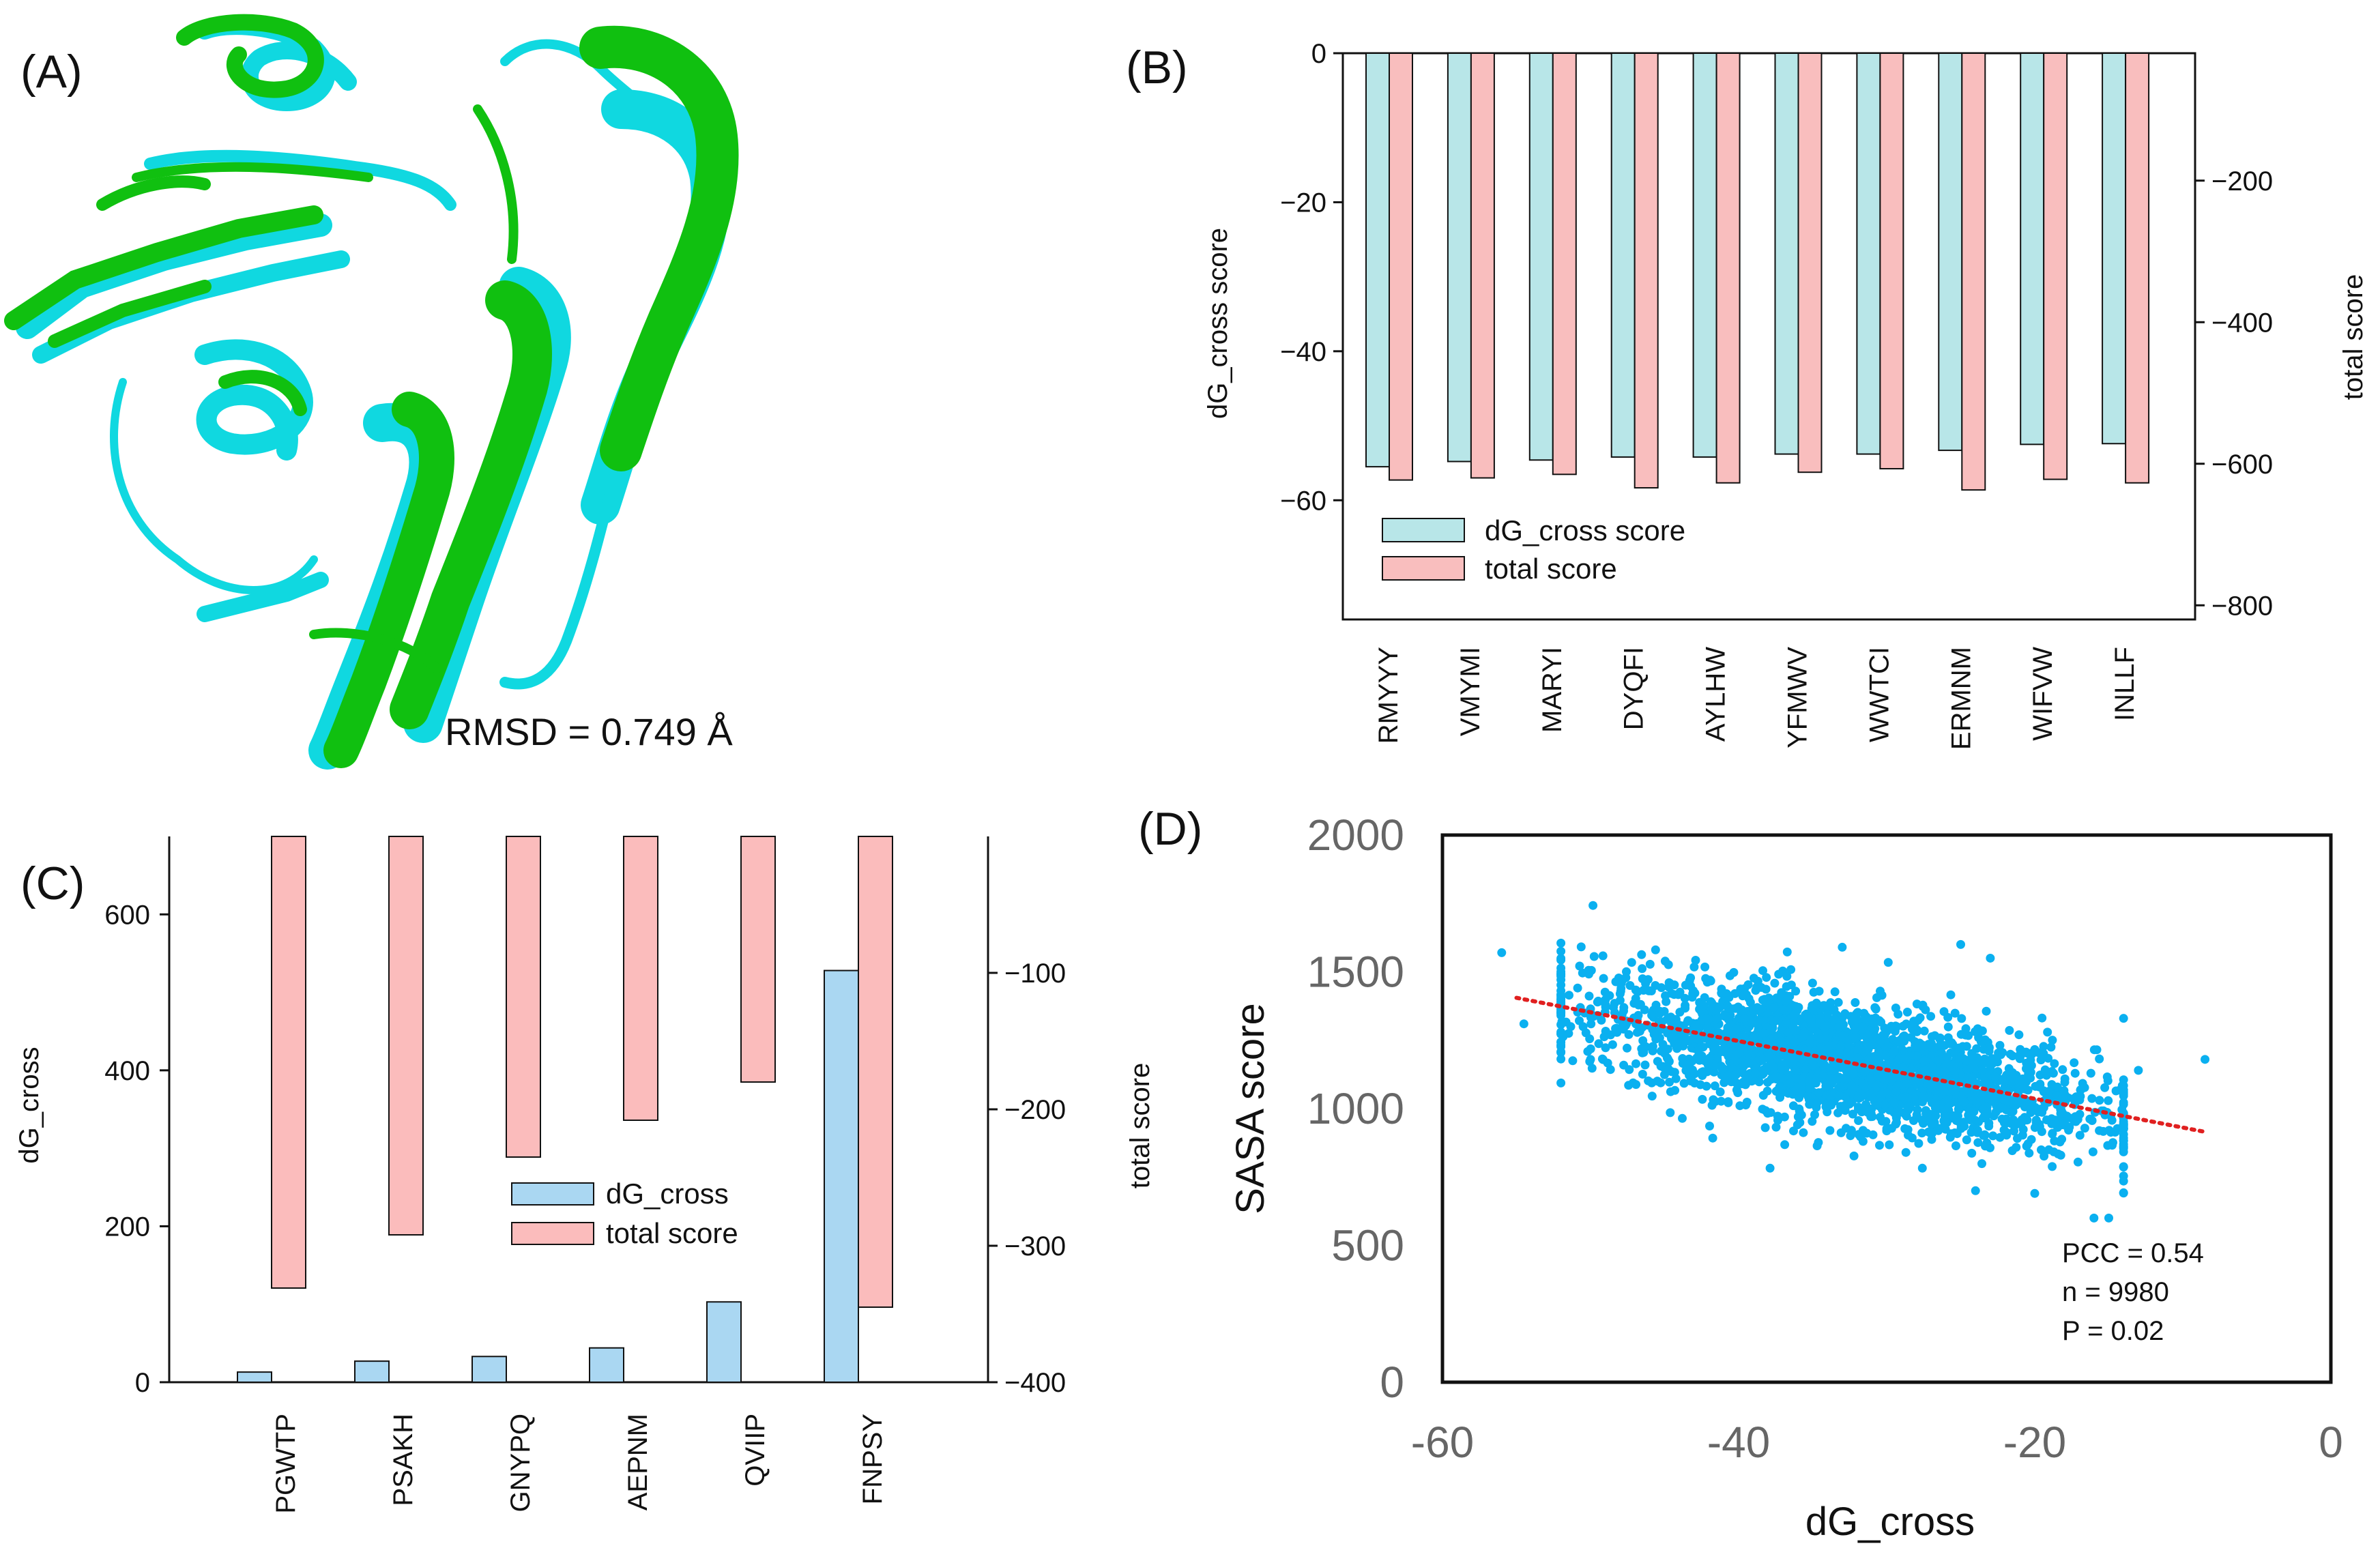 The height and width of the screenshot is (1563, 2380). Describe the element at coordinates (1035, 1110) in the screenshot. I see `c-y2tick-label: −200` at that location.